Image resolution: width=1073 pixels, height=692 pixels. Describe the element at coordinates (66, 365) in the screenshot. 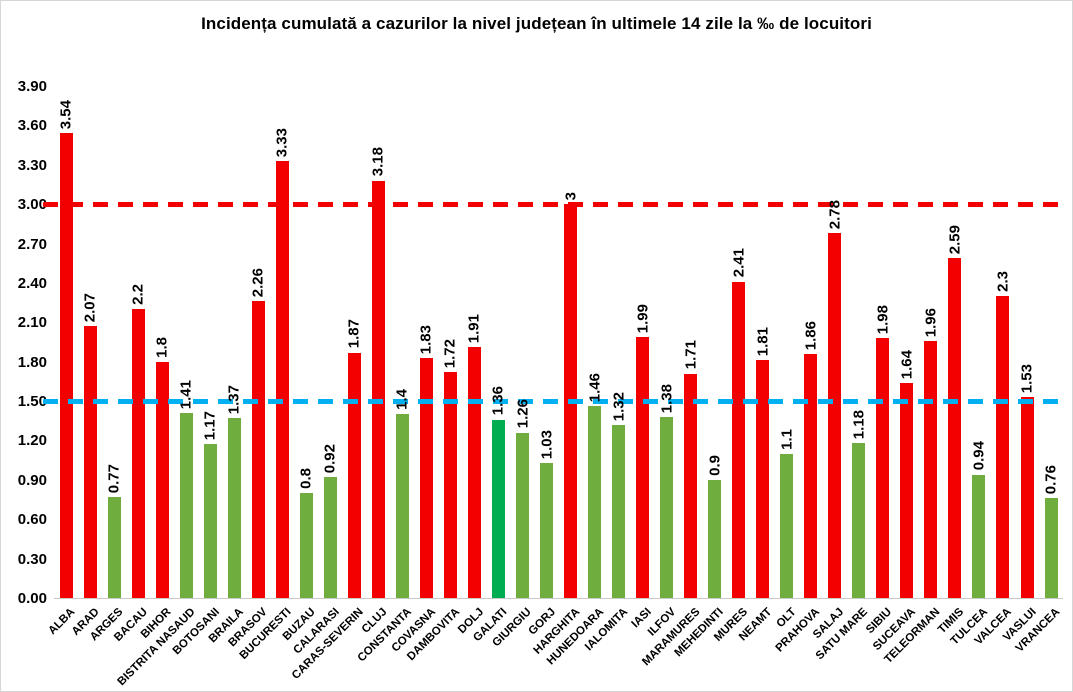

I see `bar-alba` at that location.